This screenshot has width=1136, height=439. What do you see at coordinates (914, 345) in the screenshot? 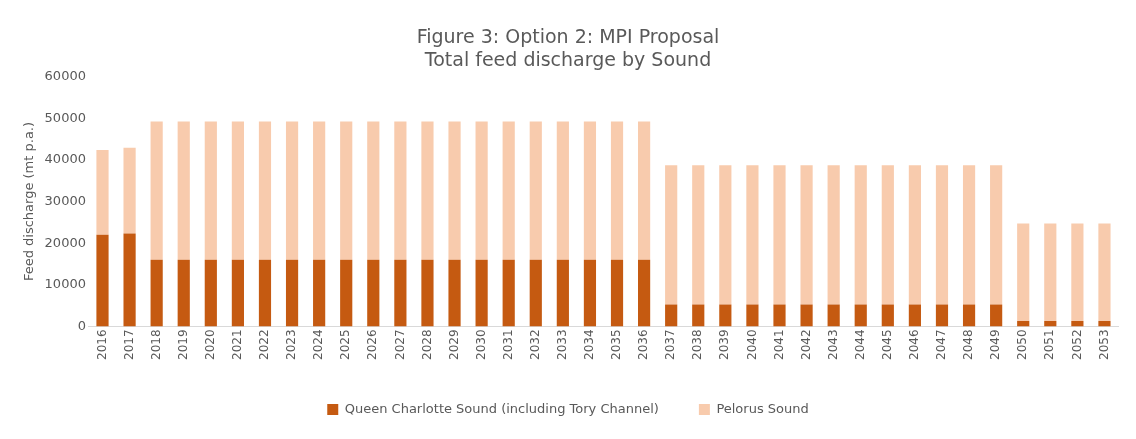
I see `x-tick-label: 2046` at bounding box center [914, 345].